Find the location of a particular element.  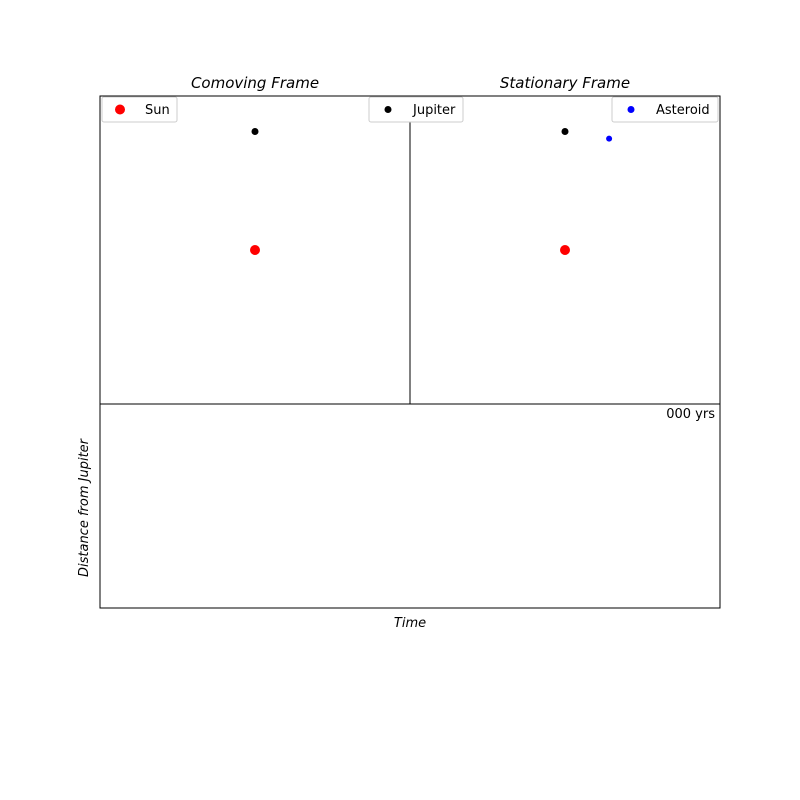

jupiter-legend: Jupiter is located at coordinates (416, 109).